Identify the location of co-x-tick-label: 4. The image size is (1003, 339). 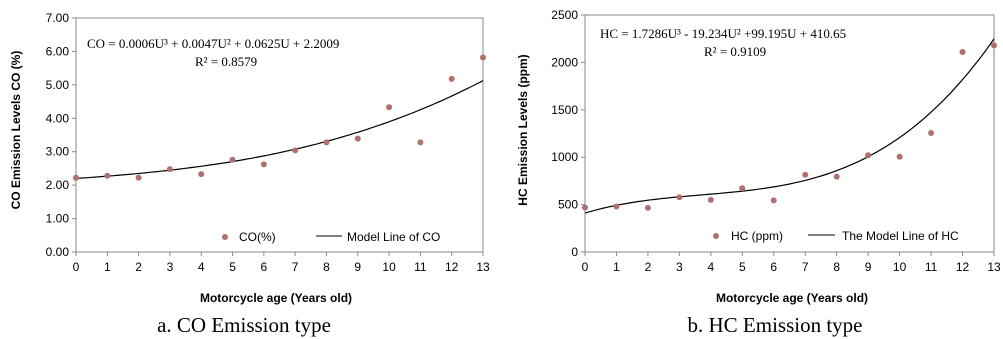
(201, 267).